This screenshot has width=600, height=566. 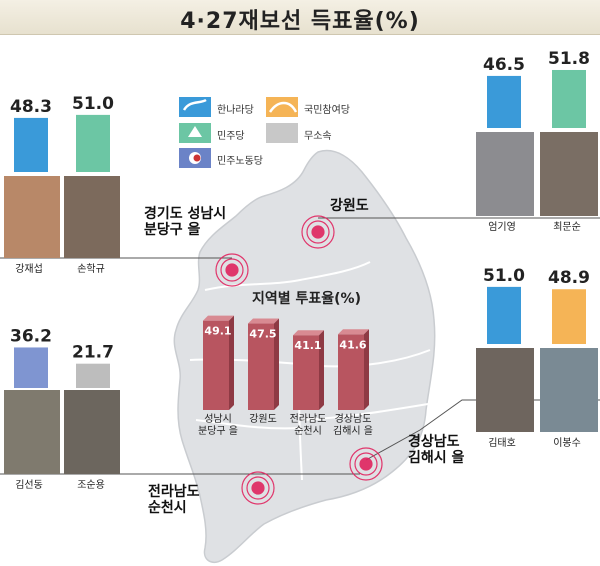 I want to click on turnout-category-label: 강원도, so click(x=263, y=419).